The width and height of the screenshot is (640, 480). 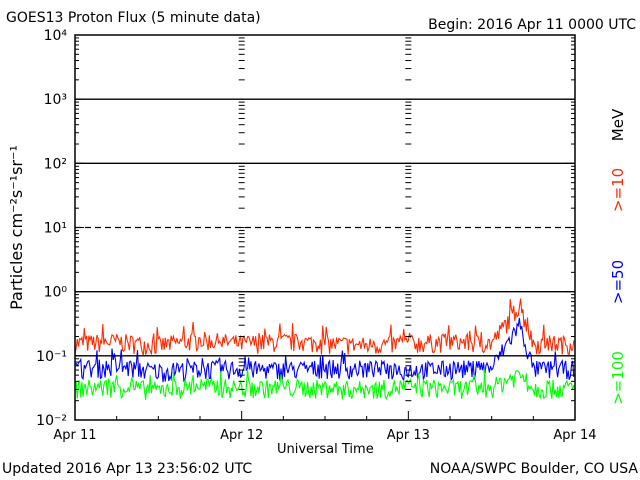 I want to click on y-tick-label: 10⁻², so click(x=51, y=421).